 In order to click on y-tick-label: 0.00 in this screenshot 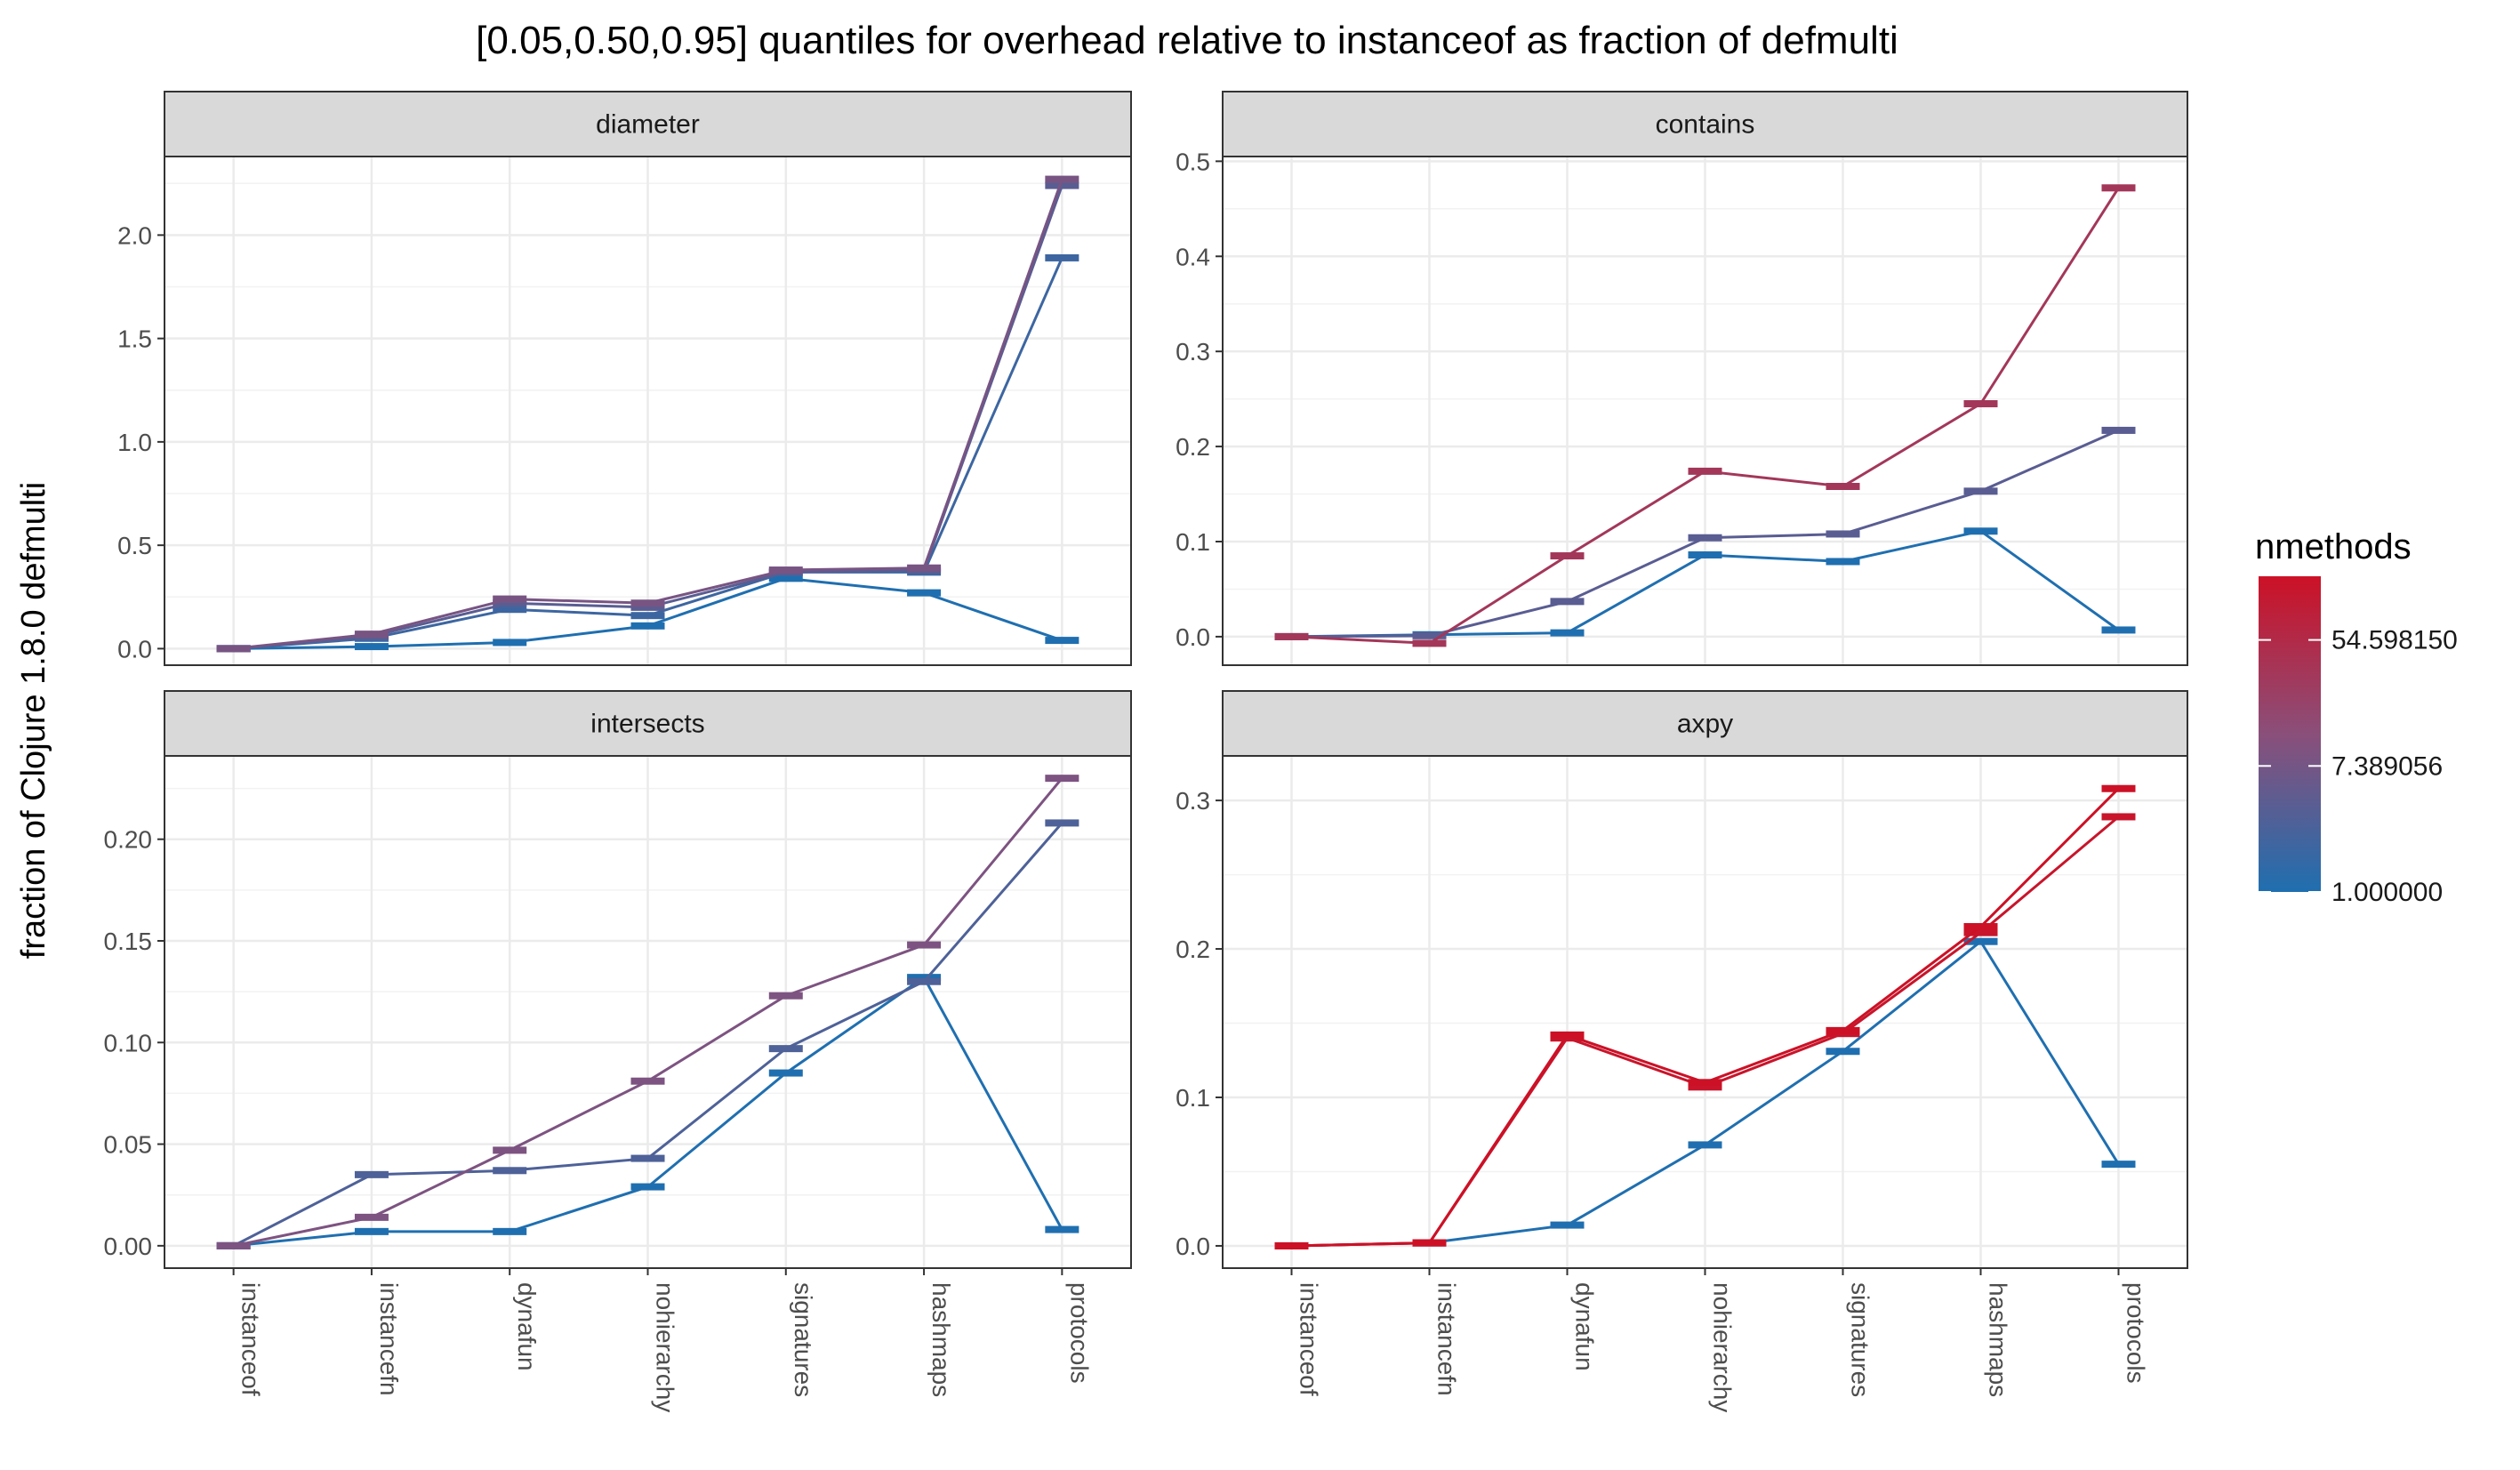, I will do `click(128, 1246)`.